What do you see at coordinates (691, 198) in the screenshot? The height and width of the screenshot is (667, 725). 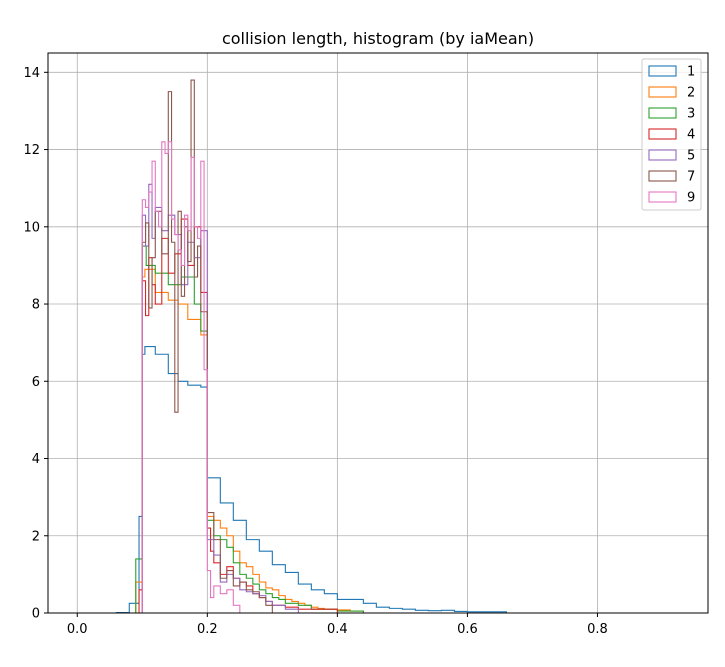 I see `legend-label: 9` at bounding box center [691, 198].